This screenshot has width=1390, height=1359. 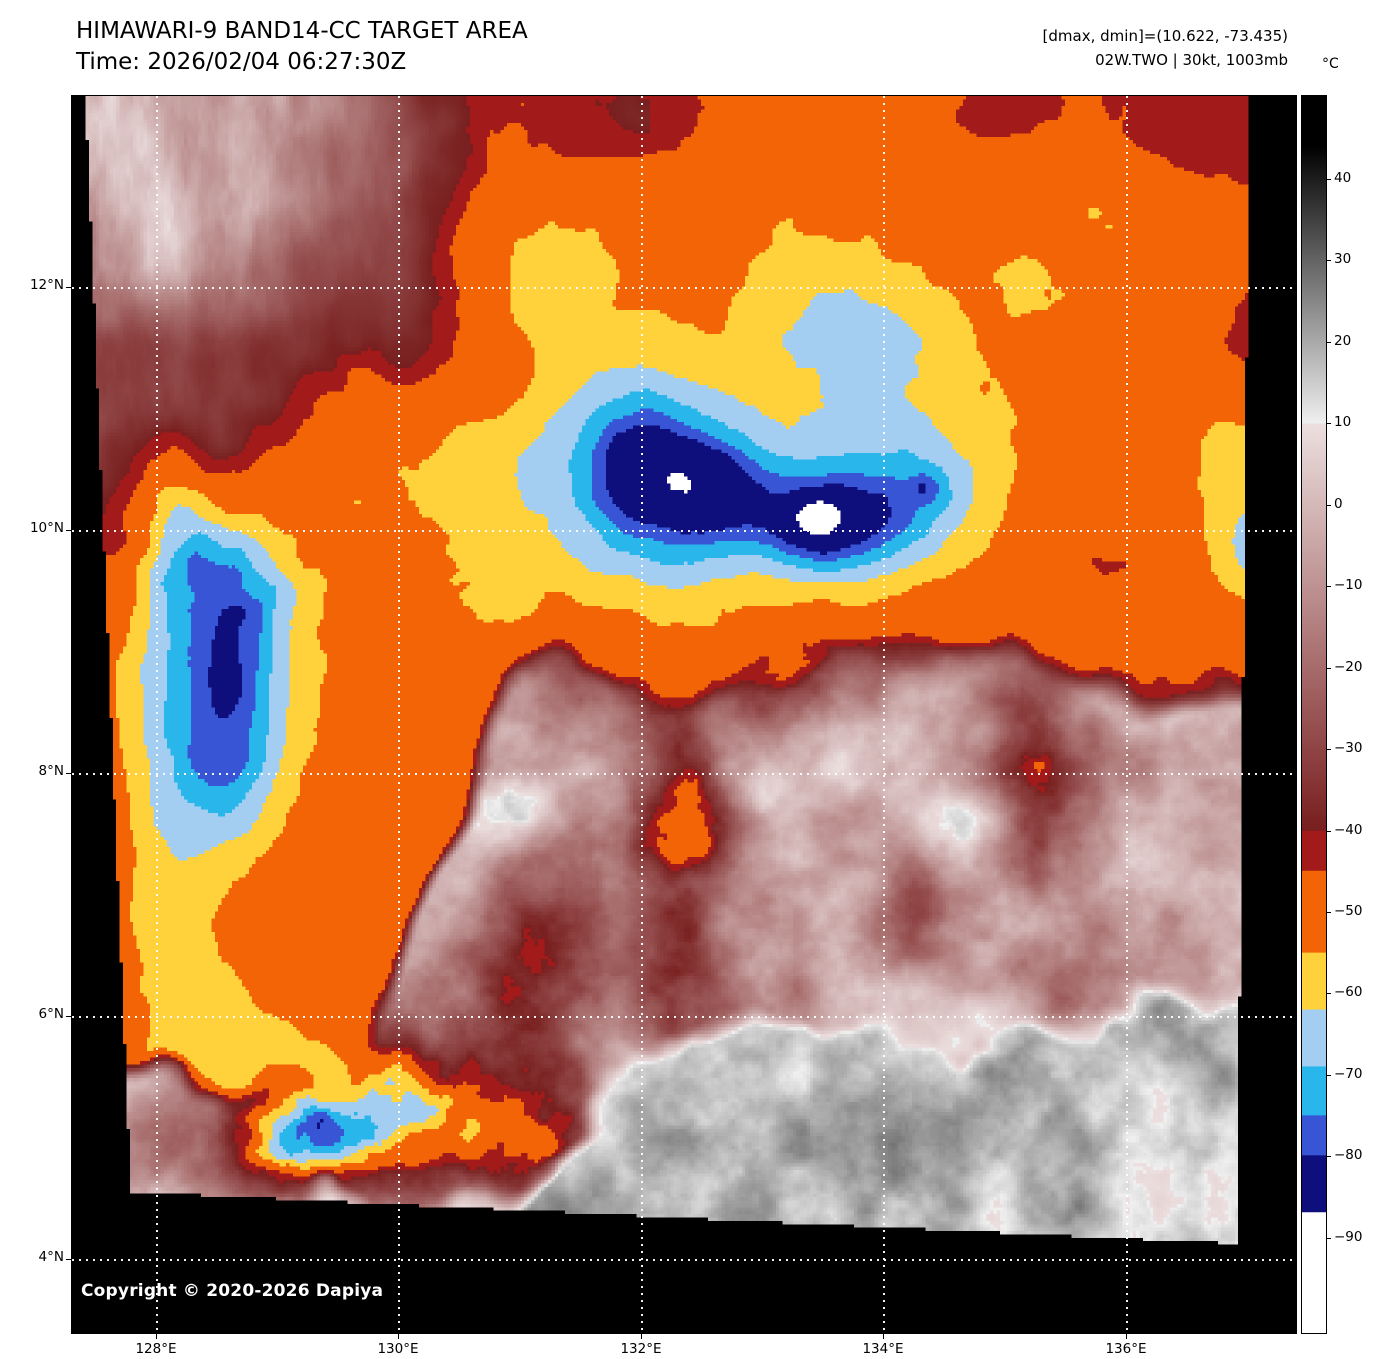 What do you see at coordinates (1348, 1237) in the screenshot?
I see `colorbar-tick-label--90: −90` at bounding box center [1348, 1237].